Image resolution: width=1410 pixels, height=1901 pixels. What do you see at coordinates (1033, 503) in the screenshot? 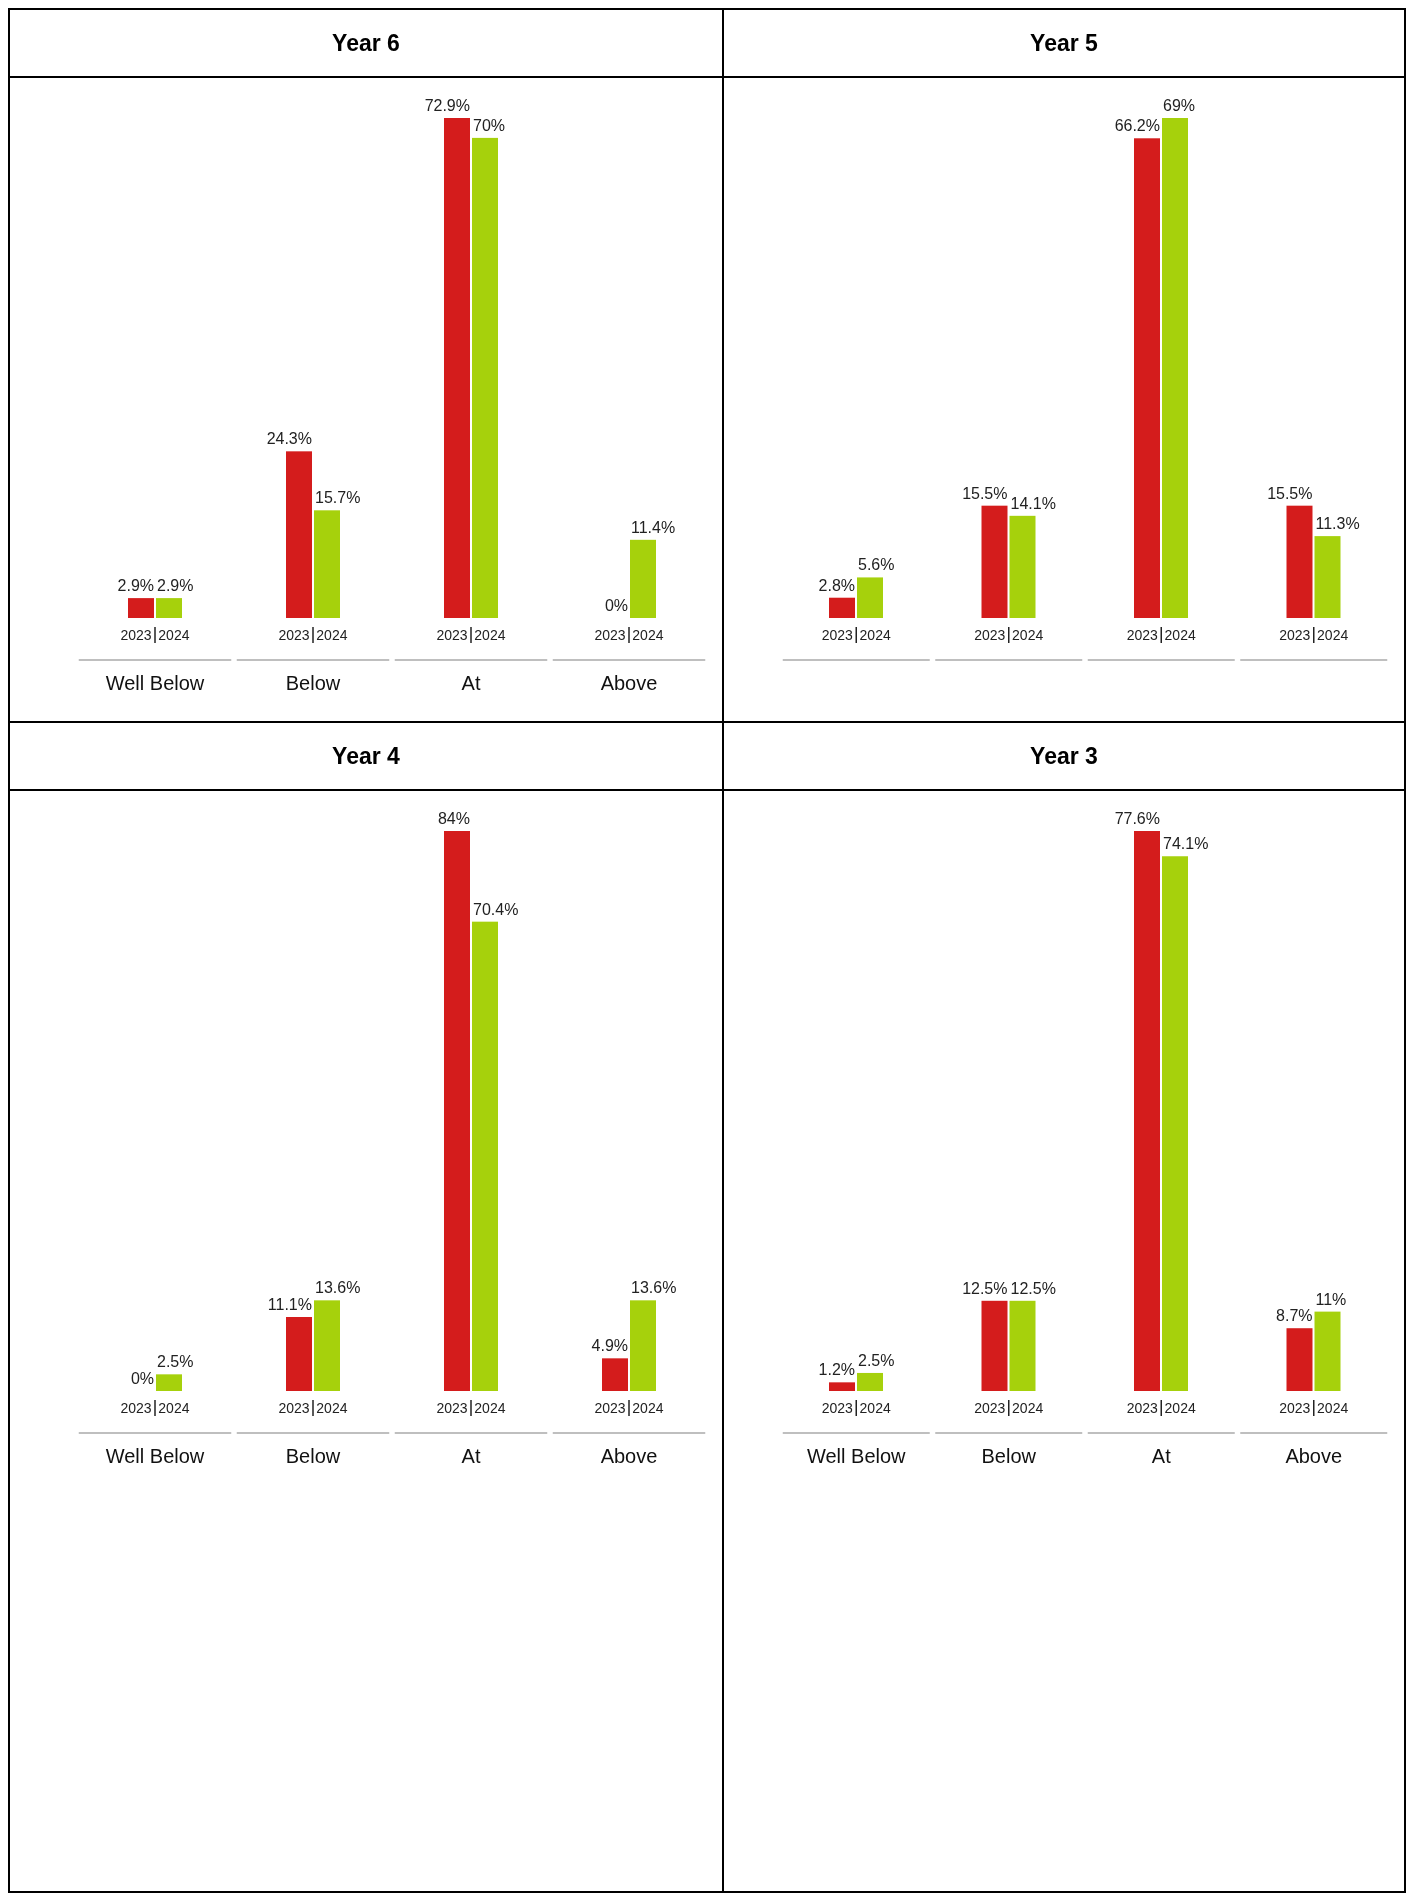
I see `data-label: 14.1%` at bounding box center [1033, 503].